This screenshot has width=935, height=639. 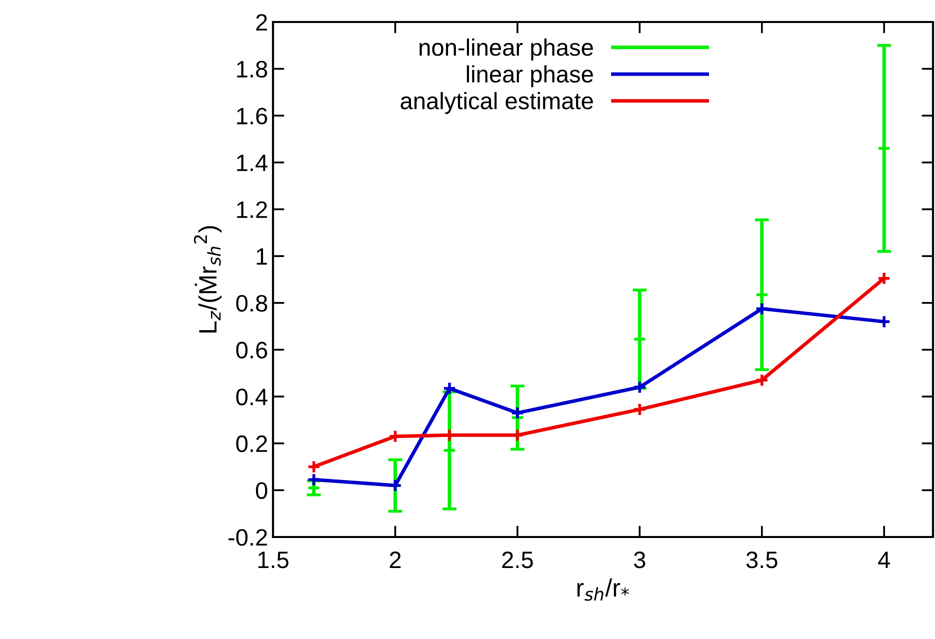 What do you see at coordinates (496, 103) in the screenshot?
I see `legend-label: analytical estimate` at bounding box center [496, 103].